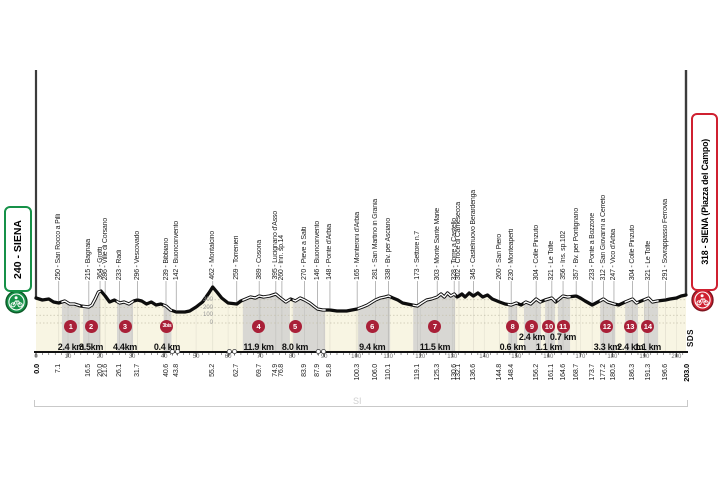 This screenshot has width=720, height=479. Describe the element at coordinates (420, 357) in the screenshot. I see `axis-tick-label: 120` at that location.